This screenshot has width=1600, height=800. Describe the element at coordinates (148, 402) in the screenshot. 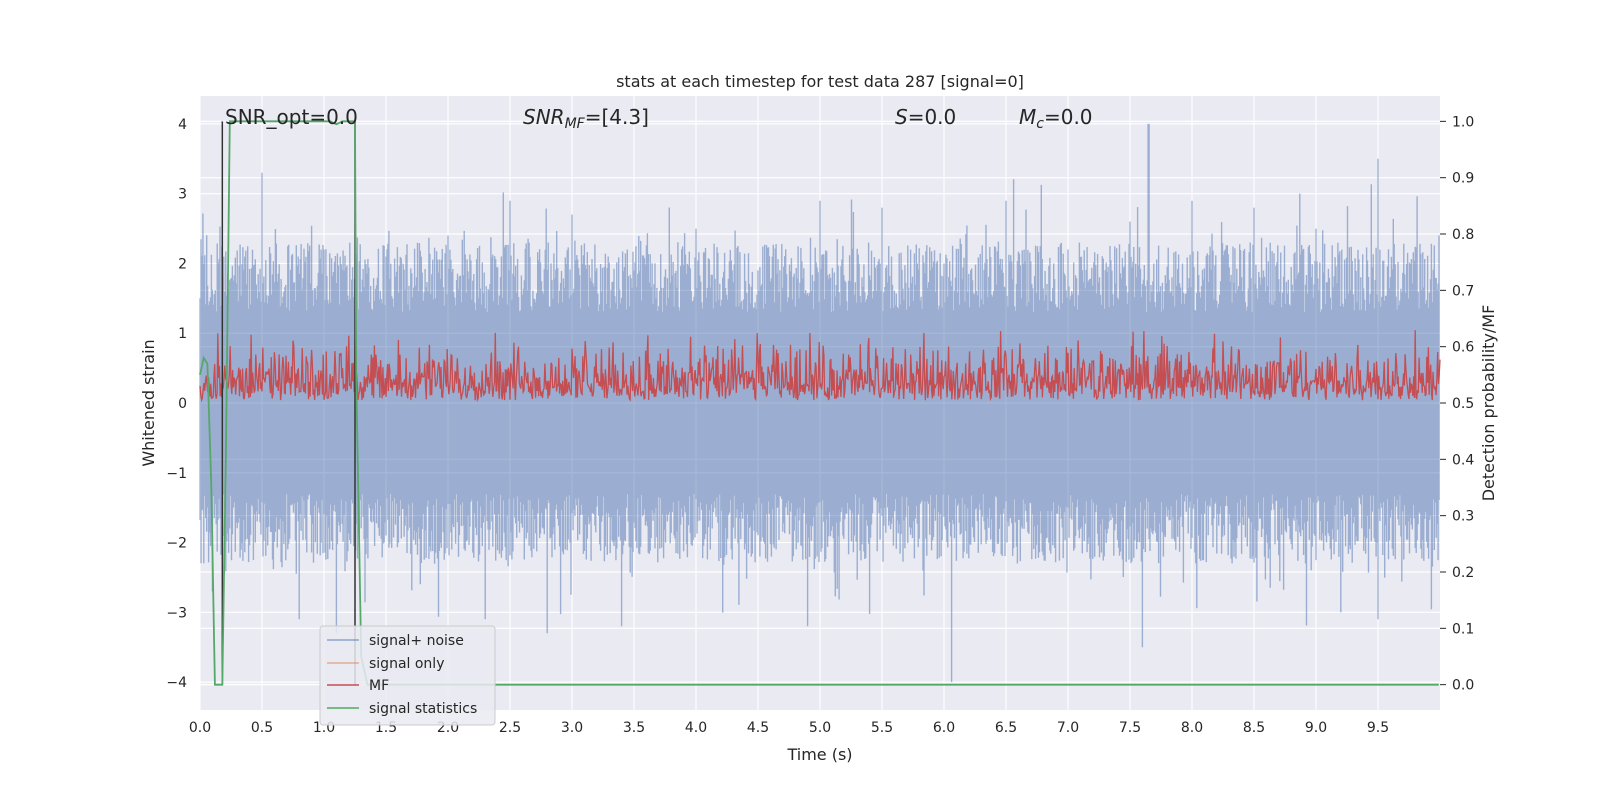

I see `y-axis-label: Whitened strain` at that location.